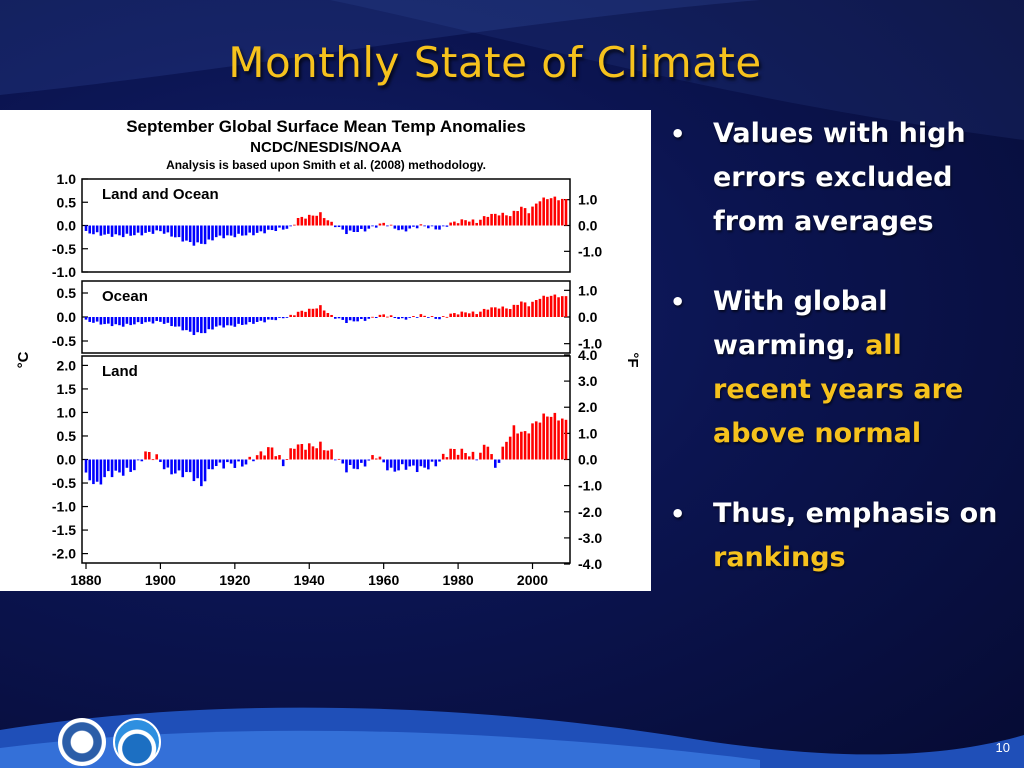  Describe the element at coordinates (588, 433) in the screenshot. I see `y-tick-label-right: 1.0` at that location.